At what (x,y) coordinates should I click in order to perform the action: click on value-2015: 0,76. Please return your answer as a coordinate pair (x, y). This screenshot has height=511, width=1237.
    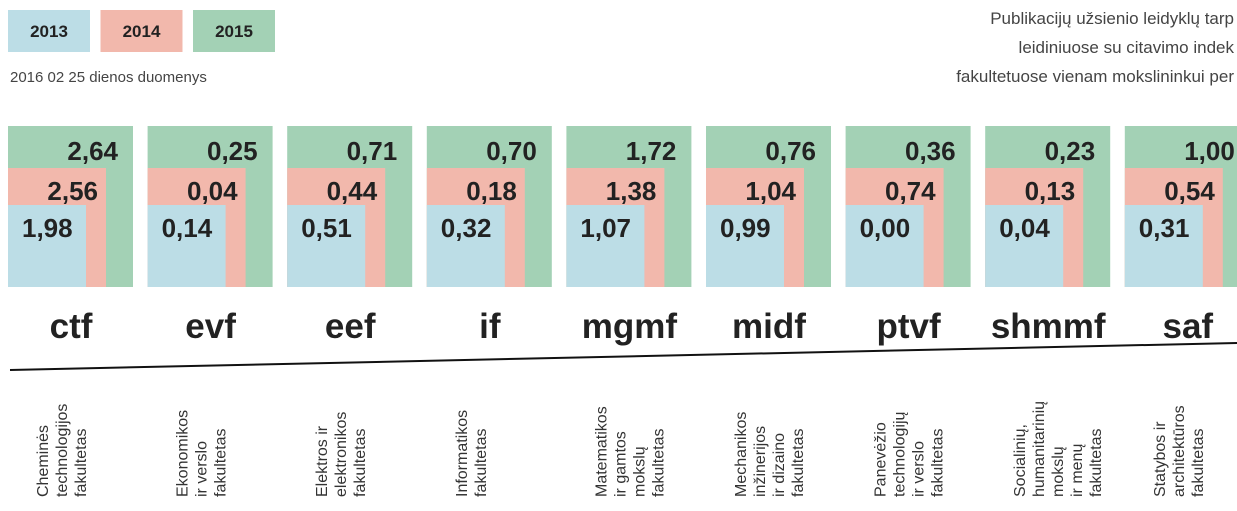
    Looking at the image, I should click on (790, 151).